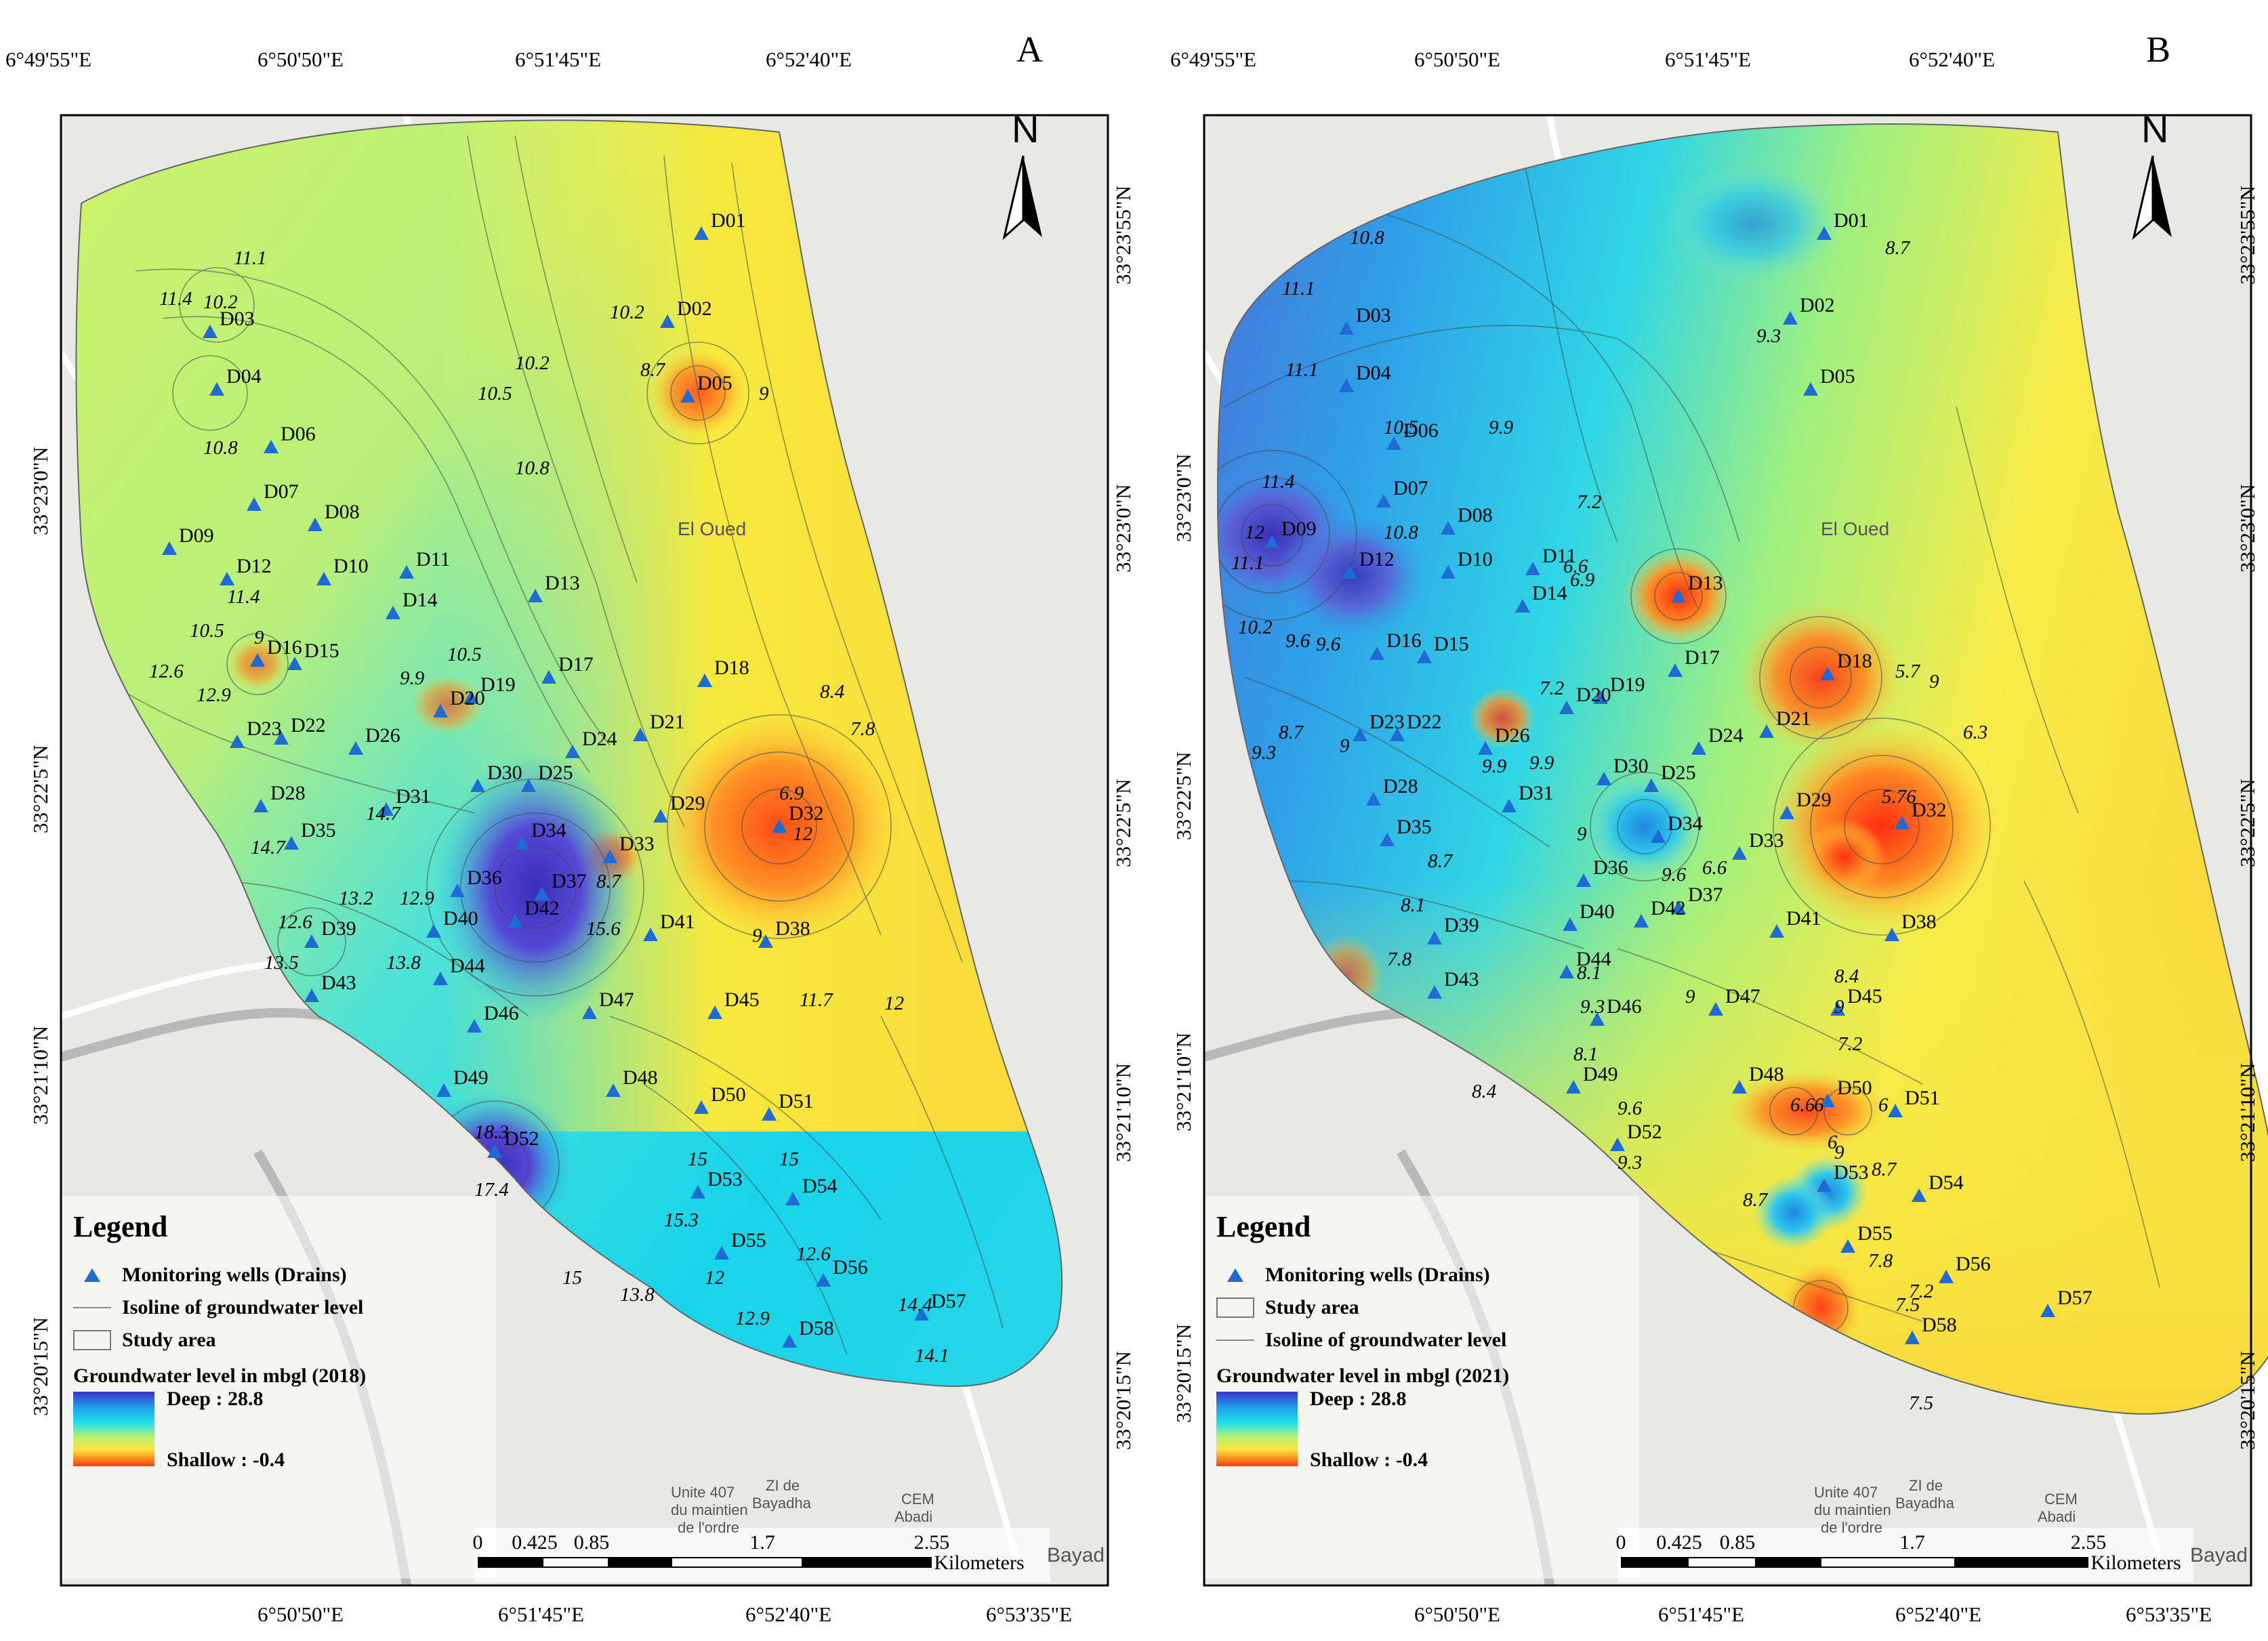  Describe the element at coordinates (1600, 1074) in the screenshot. I see `well-label-d49: D49` at that location.